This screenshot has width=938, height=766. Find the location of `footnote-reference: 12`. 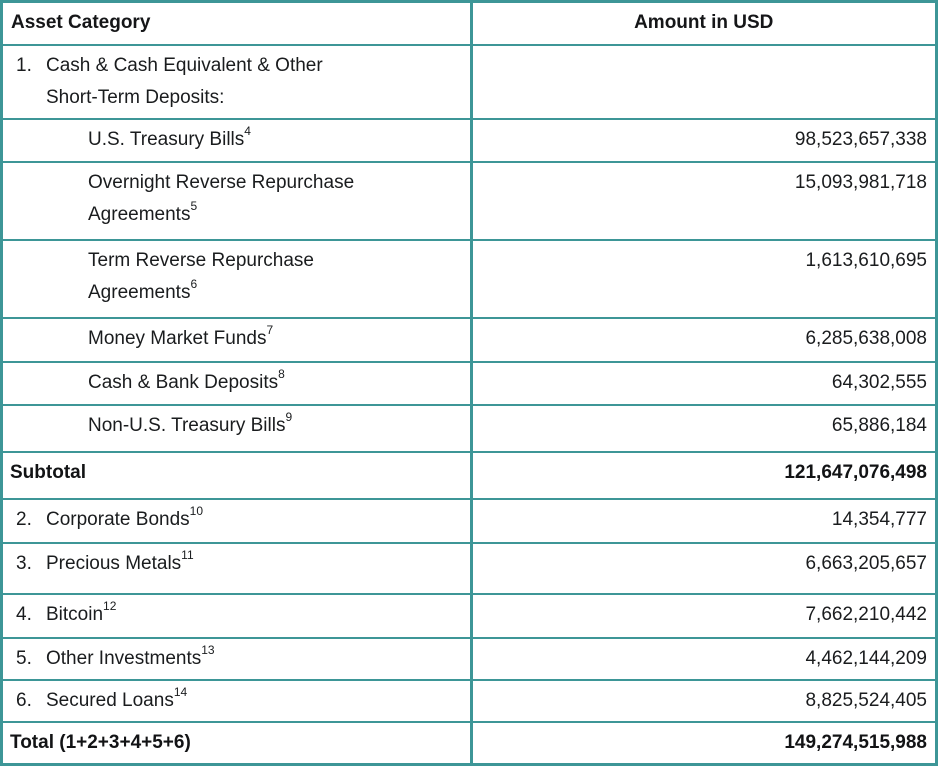

footnote-reference: 12 is located at coordinates (110, 606).